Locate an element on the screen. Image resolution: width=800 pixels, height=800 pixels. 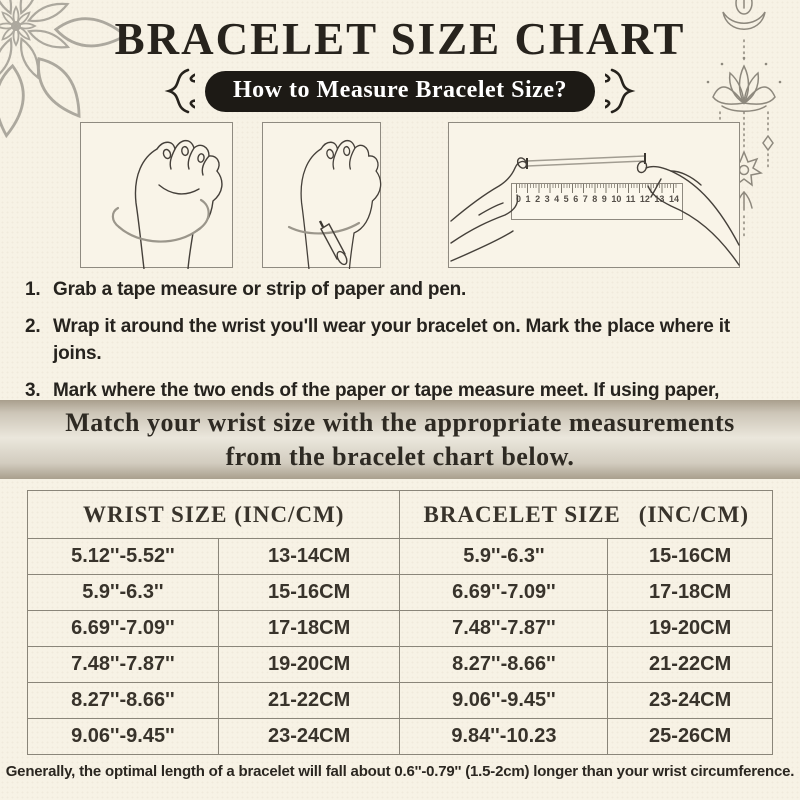
ruler-number: 9 is located at coordinates (604, 199).